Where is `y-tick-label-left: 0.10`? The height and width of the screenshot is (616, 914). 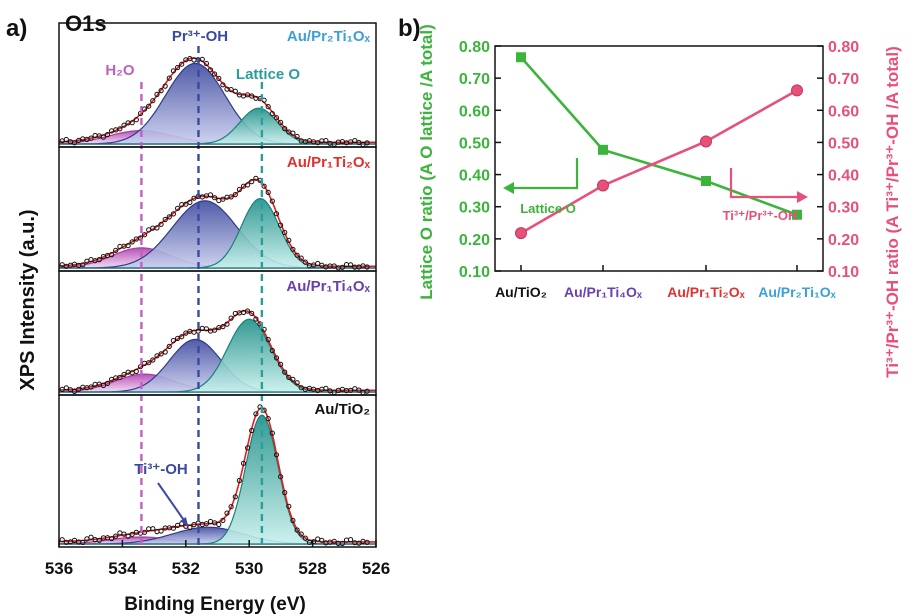 y-tick-label-left: 0.10 is located at coordinates (474, 272).